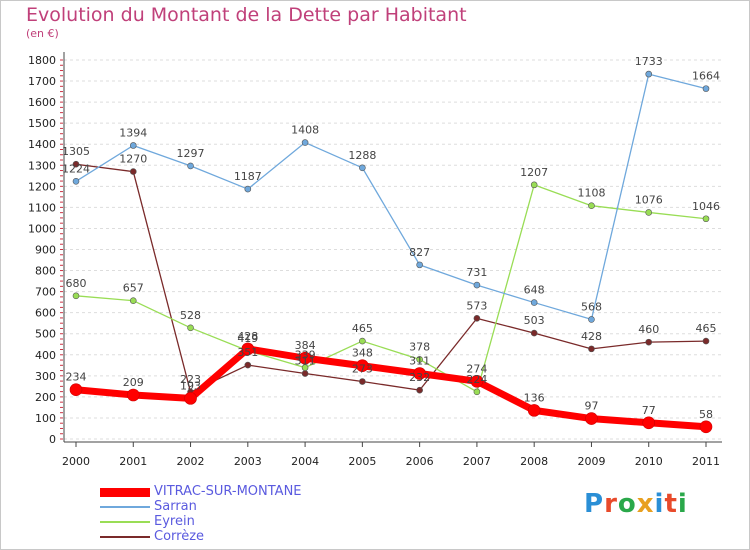  Describe the element at coordinates (45, 313) in the screenshot. I see `y-tick-label: 600` at that location.